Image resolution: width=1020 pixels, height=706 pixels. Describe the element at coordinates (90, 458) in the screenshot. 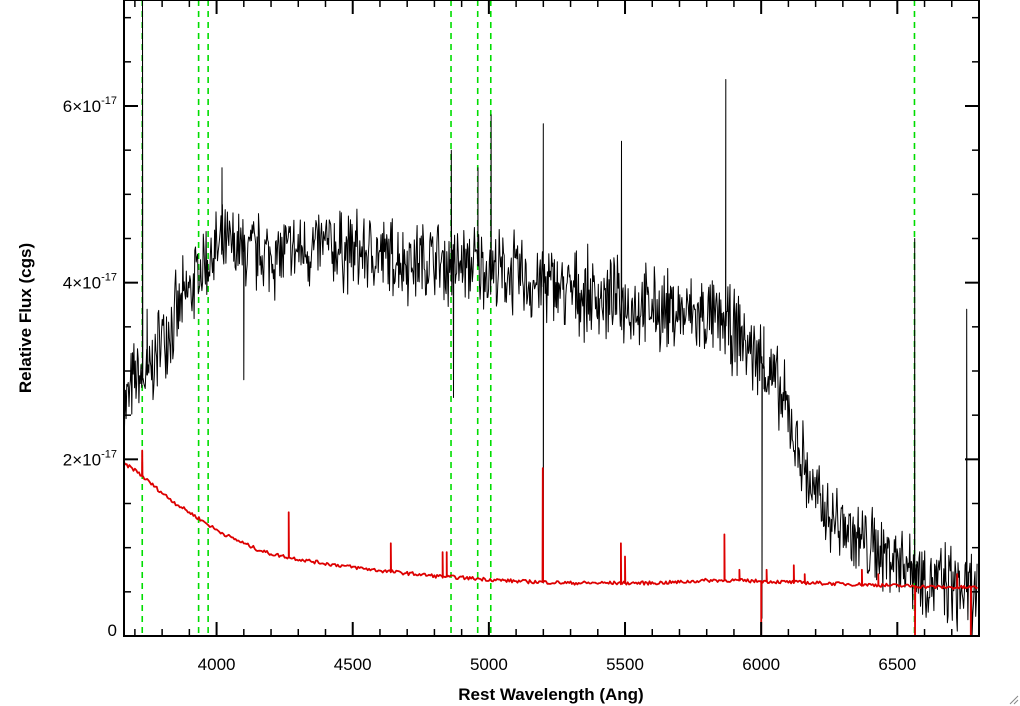

I see `y-tick-label: 2×10⁻¹⁷` at that location.